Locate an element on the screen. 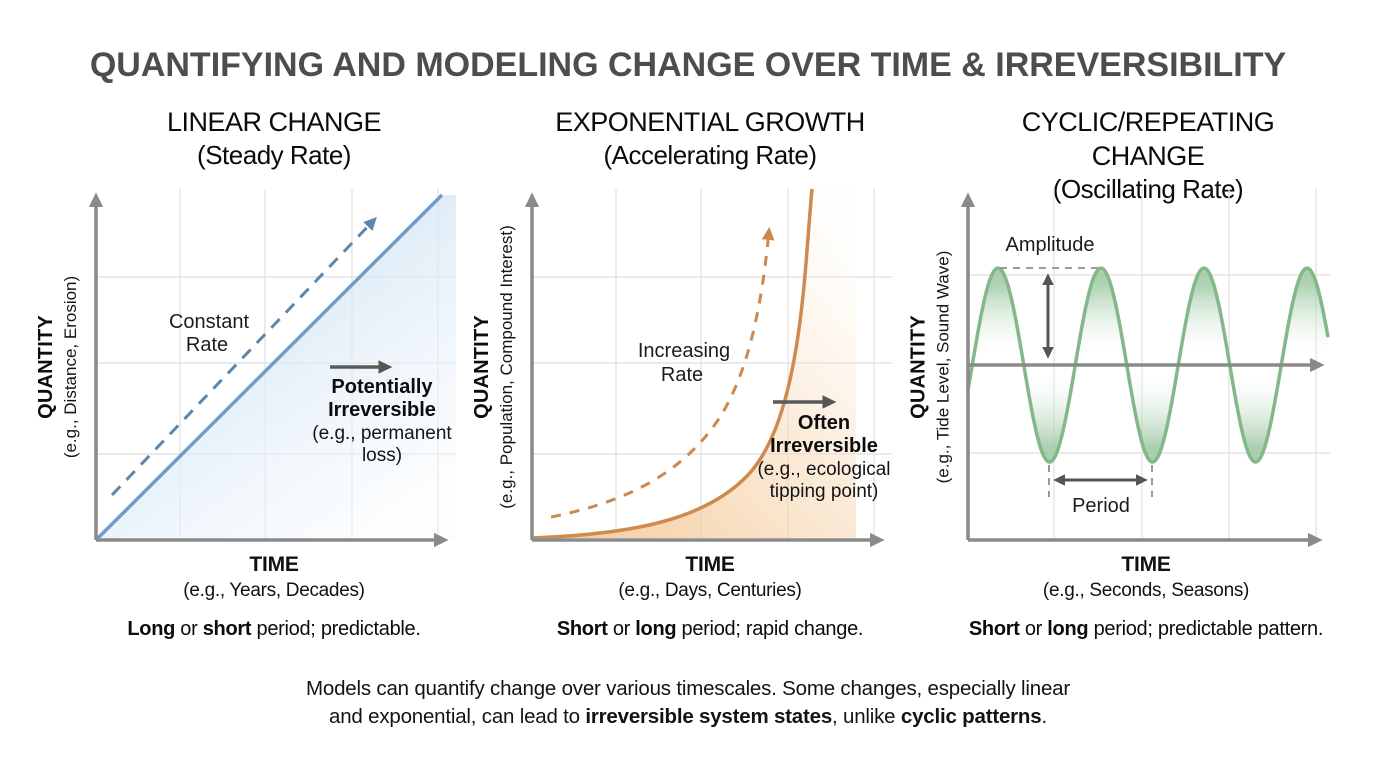  irreversible-label-line1: Potentially is located at coordinates (382, 387).